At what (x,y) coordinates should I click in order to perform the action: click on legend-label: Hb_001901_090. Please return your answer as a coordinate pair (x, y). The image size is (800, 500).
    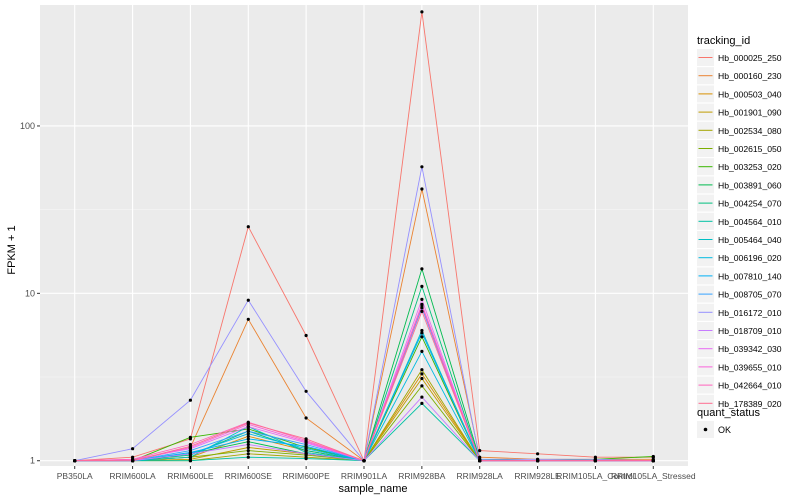
    Looking at the image, I should click on (750, 113).